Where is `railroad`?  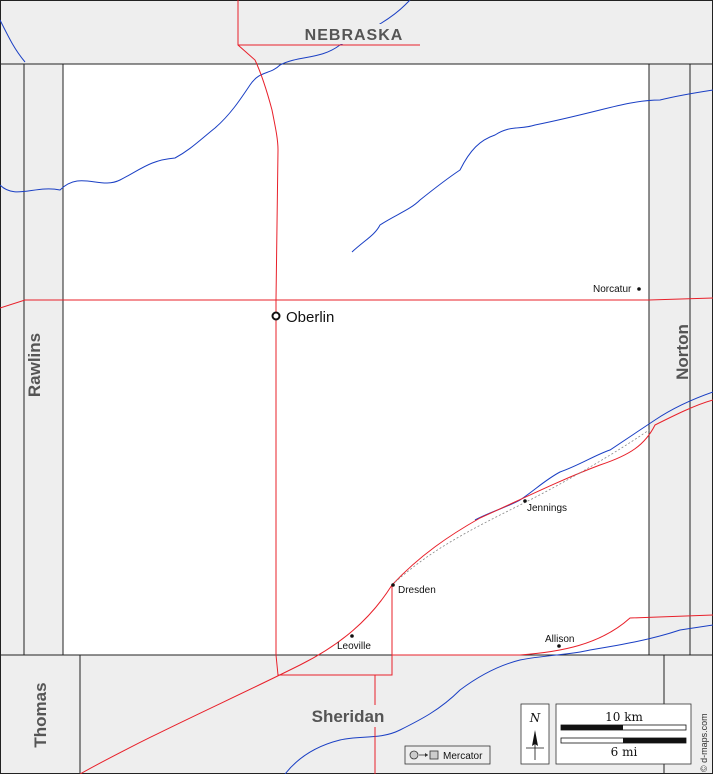 railroad is located at coordinates (520, 507).